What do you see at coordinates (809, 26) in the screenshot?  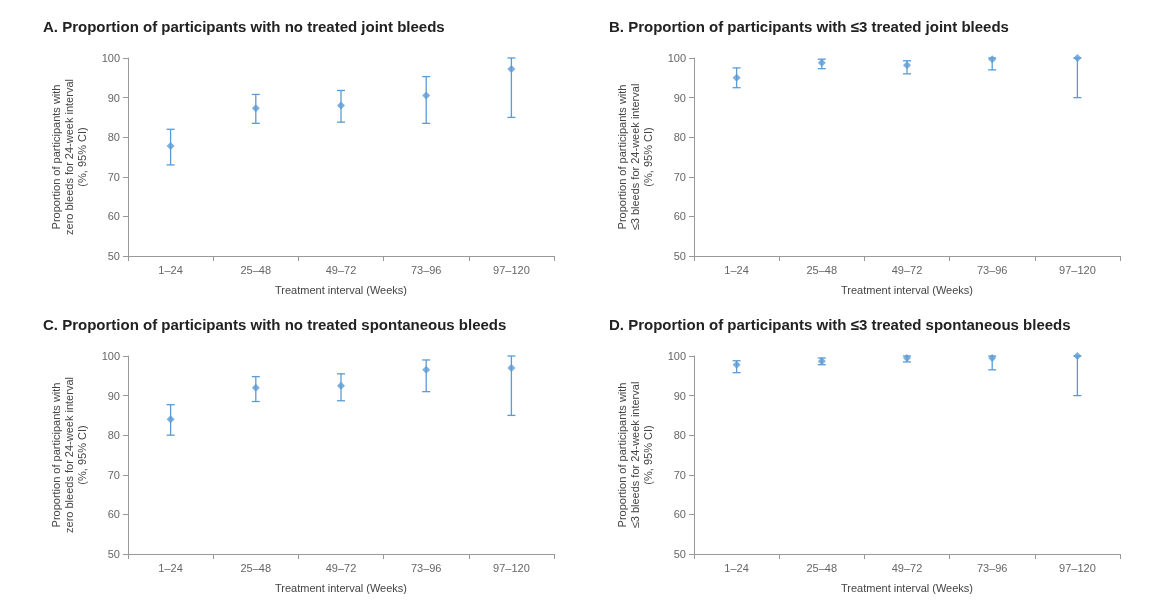 I see `chart-title: B. Proportion of participants with ≤3 treated joint bleeds` at bounding box center [809, 26].